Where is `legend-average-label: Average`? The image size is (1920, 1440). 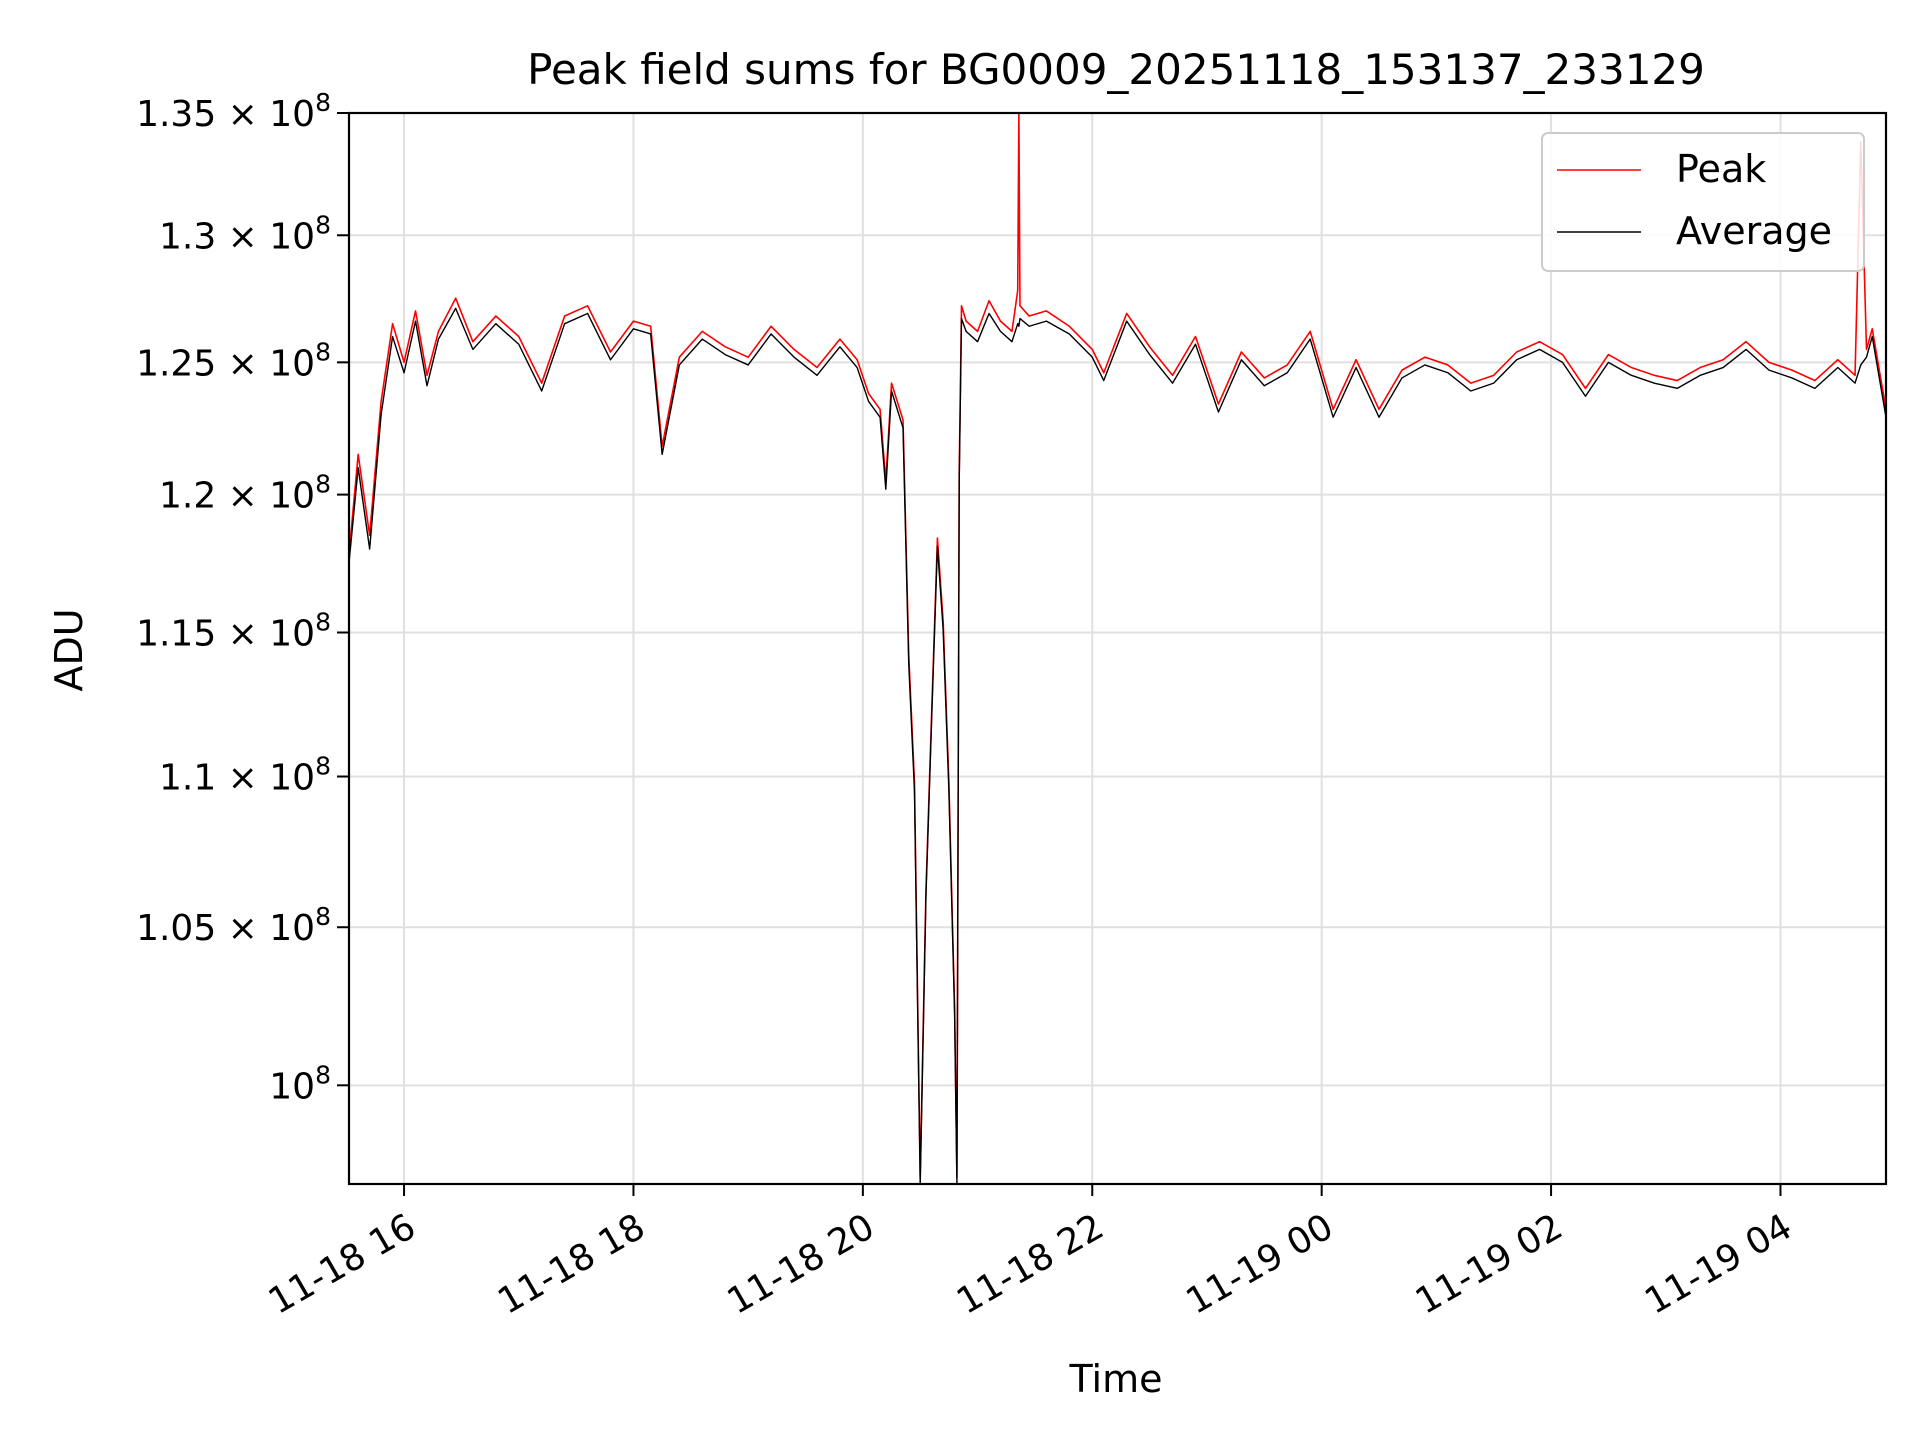 legend-average-label: Average is located at coordinates (1754, 231).